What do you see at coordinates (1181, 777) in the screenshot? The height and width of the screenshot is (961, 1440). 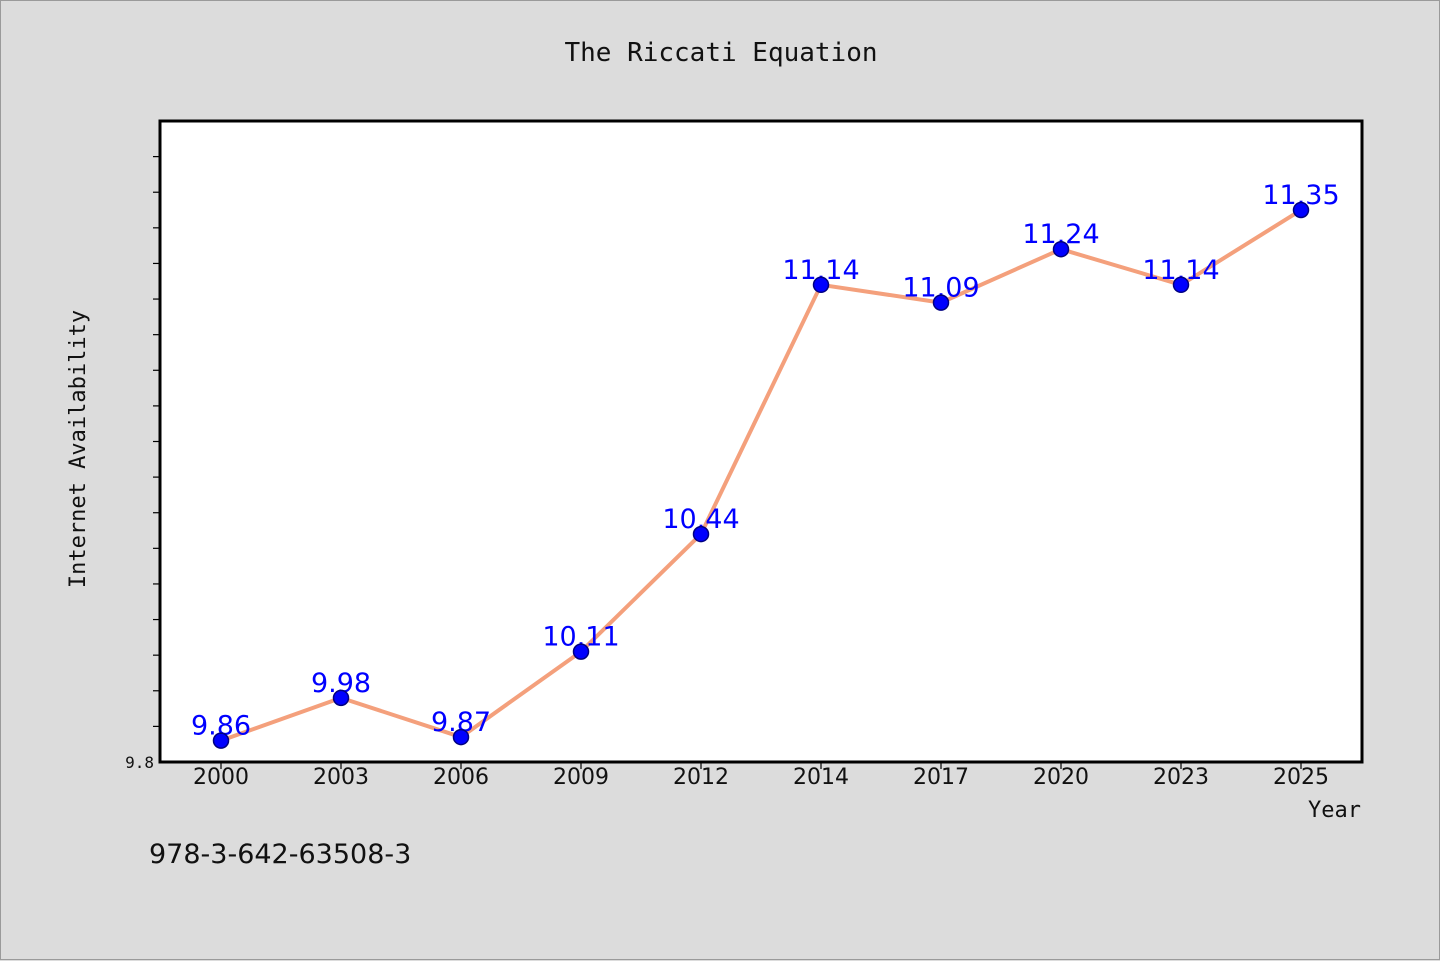 I see `x-tick-label: 2023` at bounding box center [1181, 777].